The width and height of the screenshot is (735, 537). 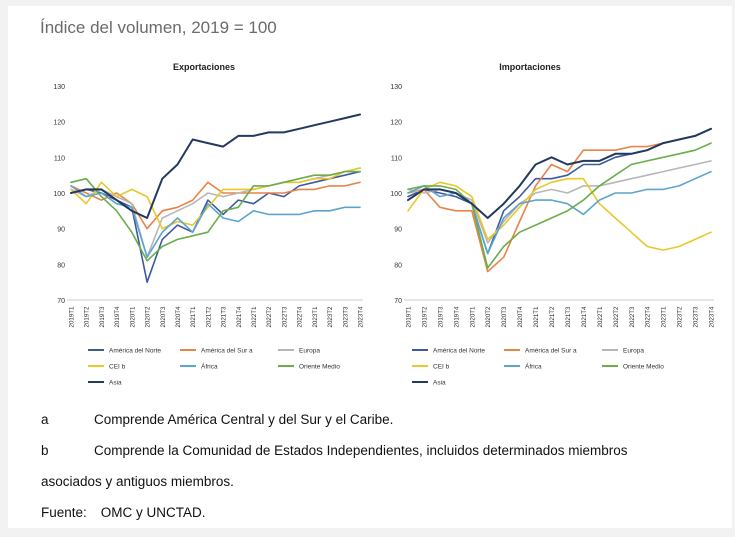 I want to click on chart-title-1: Importaciones, so click(x=530, y=67).